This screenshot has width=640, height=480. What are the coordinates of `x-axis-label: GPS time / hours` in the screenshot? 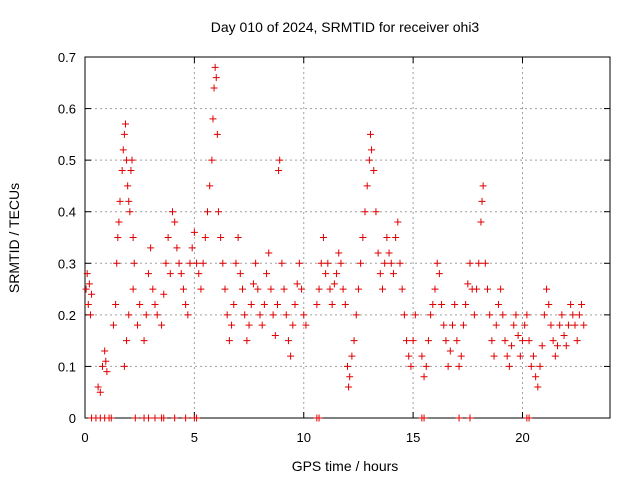 It's located at (345, 466).